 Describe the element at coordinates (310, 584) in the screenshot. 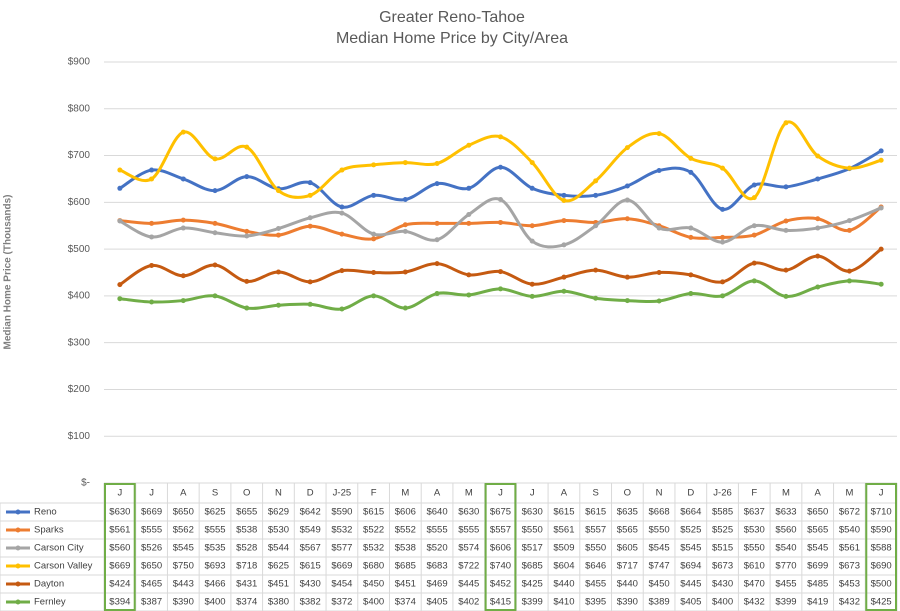

I see `table-cell: $430` at that location.